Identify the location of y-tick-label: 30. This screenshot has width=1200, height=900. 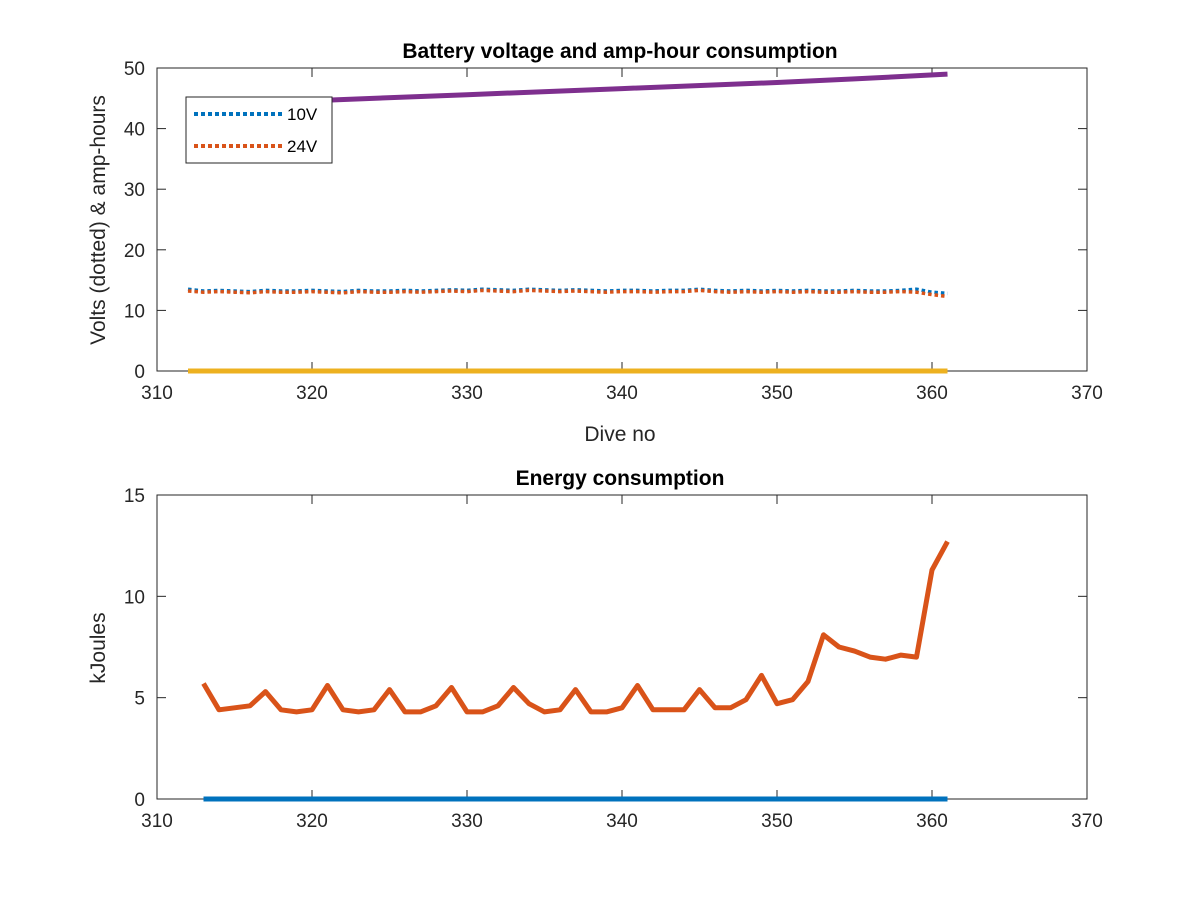
(134, 190).